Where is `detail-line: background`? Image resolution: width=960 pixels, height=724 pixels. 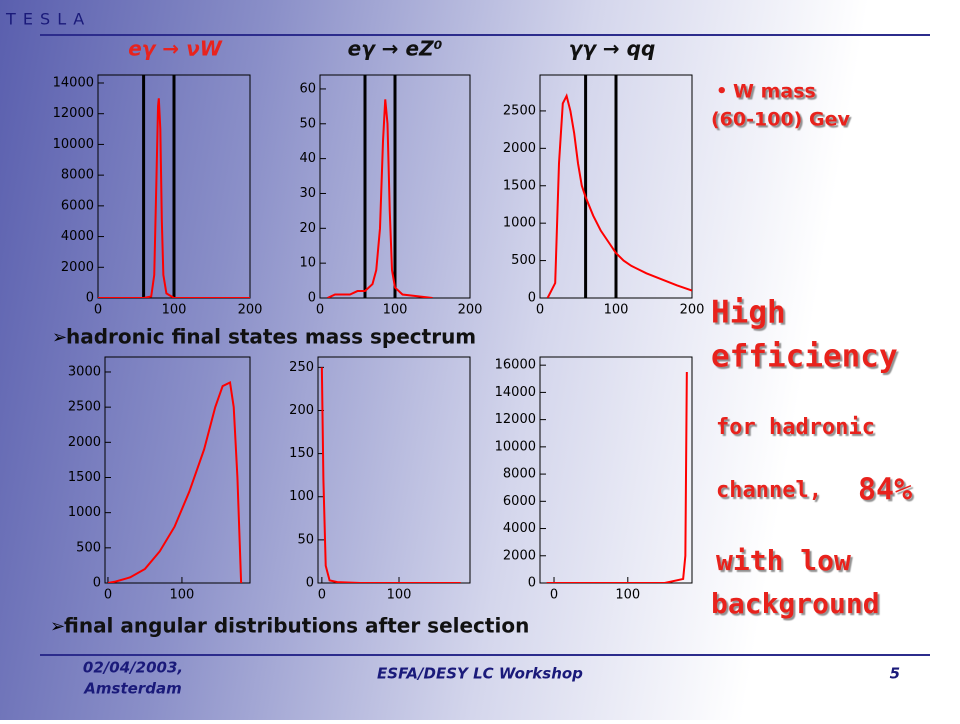
detail-line: background is located at coordinates (795, 603).